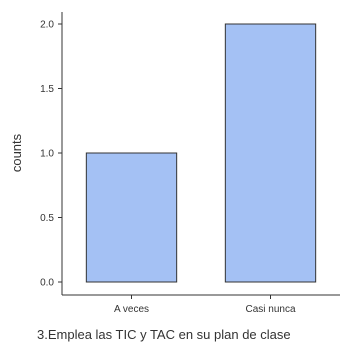  What do you see at coordinates (47, 154) in the screenshot?
I see `y-tick-label: 1.0` at bounding box center [47, 154].